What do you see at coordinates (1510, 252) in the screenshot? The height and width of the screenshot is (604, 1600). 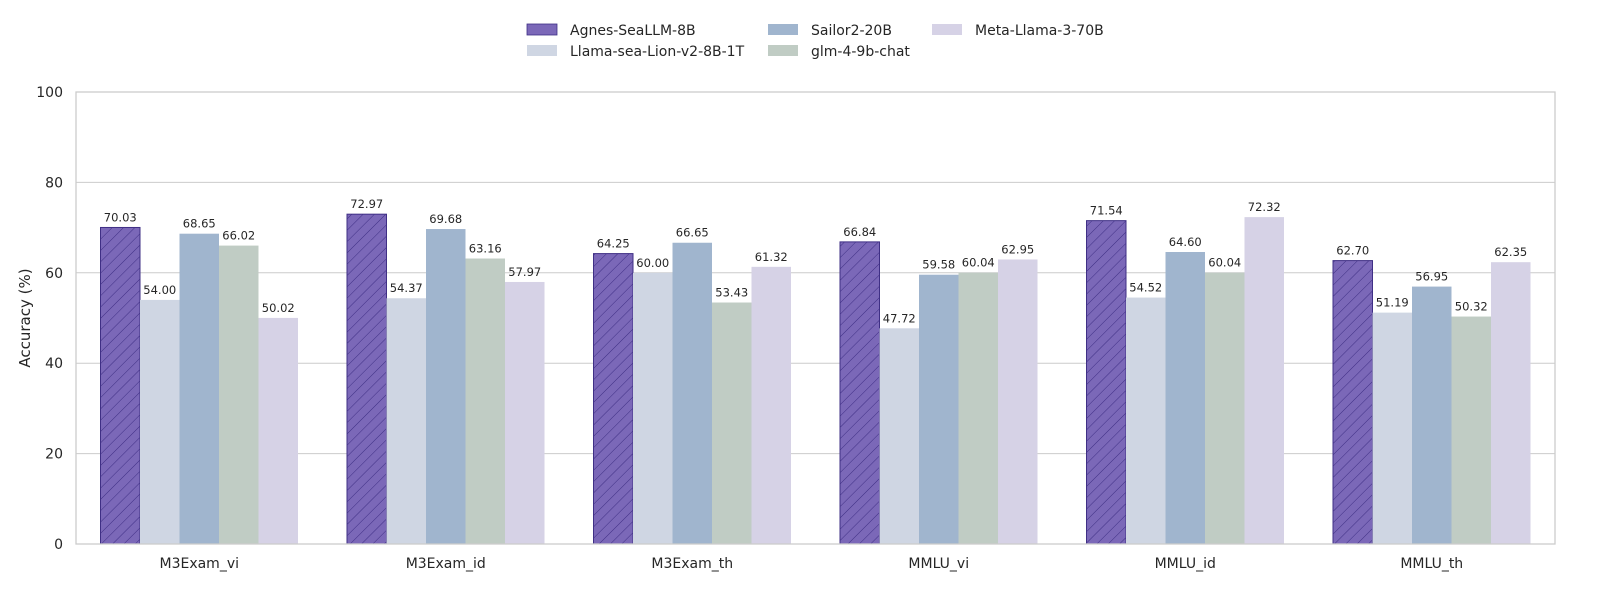 I see `bar-value-label: 62.35` at bounding box center [1510, 252].